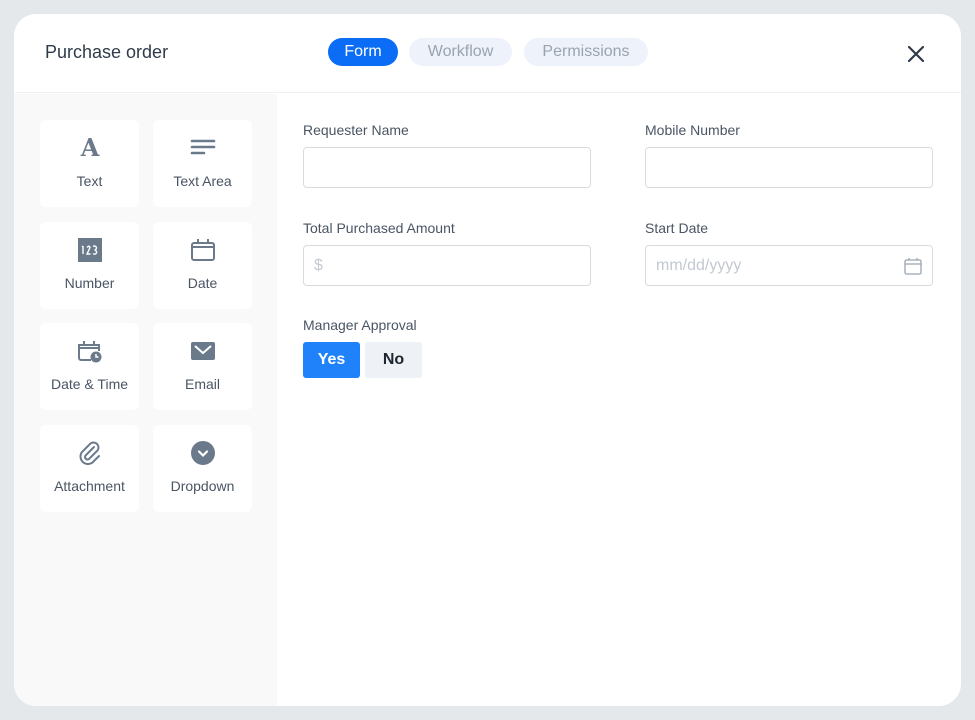 This screenshot has height=720, width=975. Describe the element at coordinates (107, 52) in the screenshot. I see `dialog-title: Purchase order` at that location.